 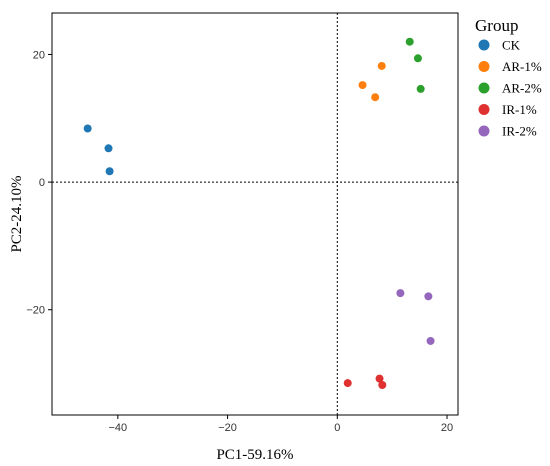 What do you see at coordinates (254, 455) in the screenshot?
I see `x-axis-title: PC1-59.16%` at bounding box center [254, 455].